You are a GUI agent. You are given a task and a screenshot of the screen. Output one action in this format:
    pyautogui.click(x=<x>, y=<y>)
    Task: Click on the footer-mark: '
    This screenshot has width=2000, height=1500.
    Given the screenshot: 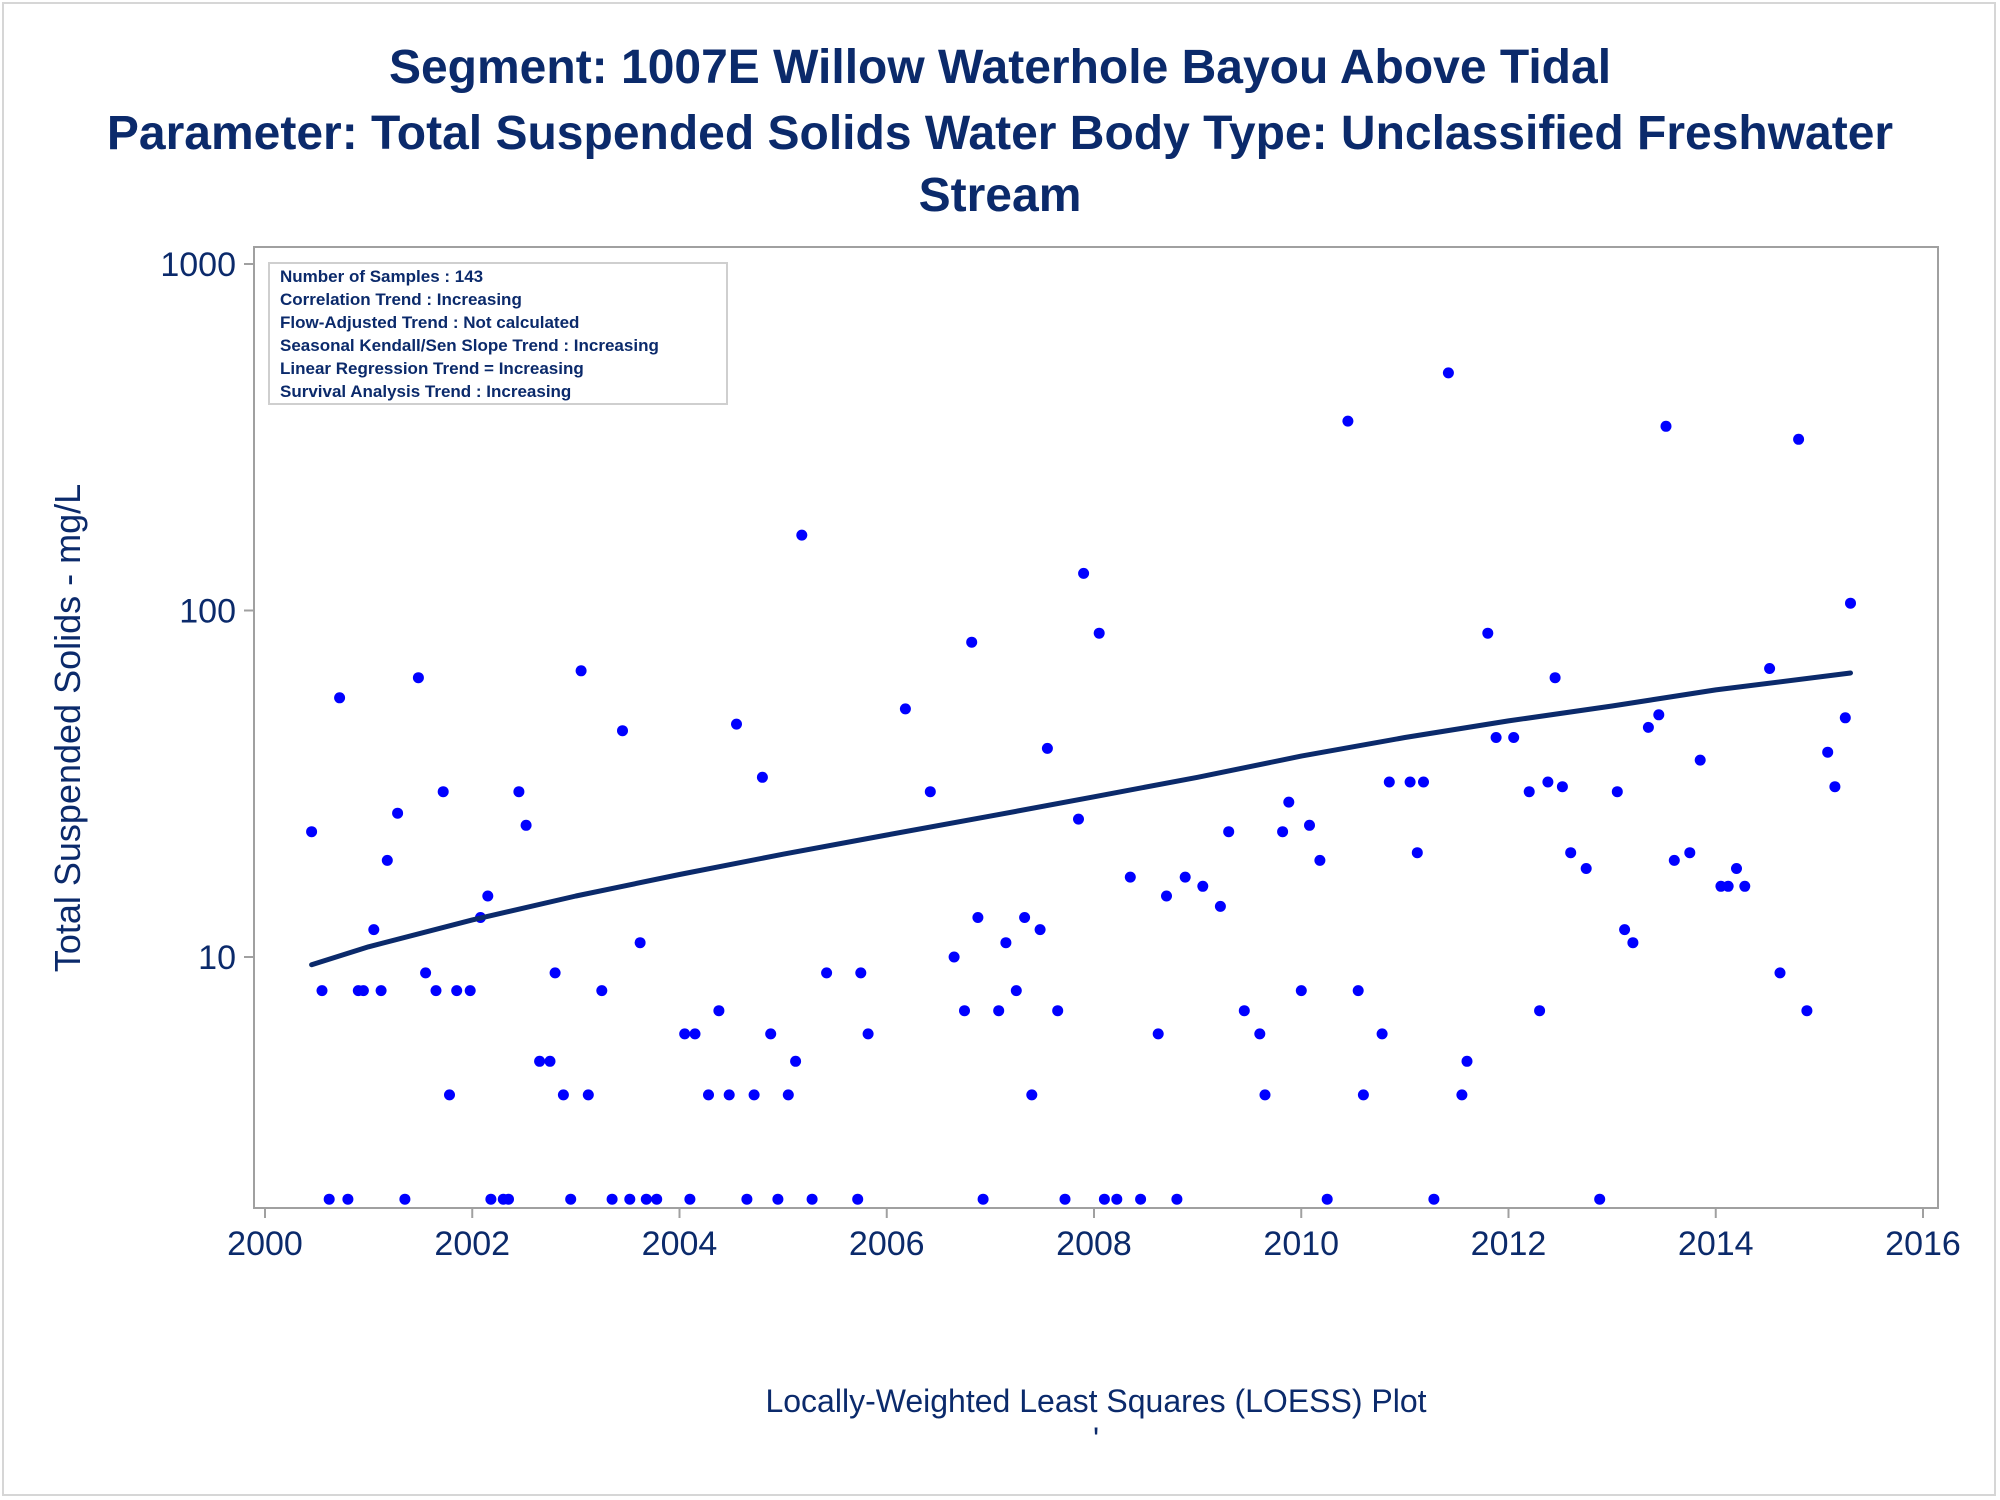 What is the action you would take?
    pyautogui.click(x=1096, y=1439)
    